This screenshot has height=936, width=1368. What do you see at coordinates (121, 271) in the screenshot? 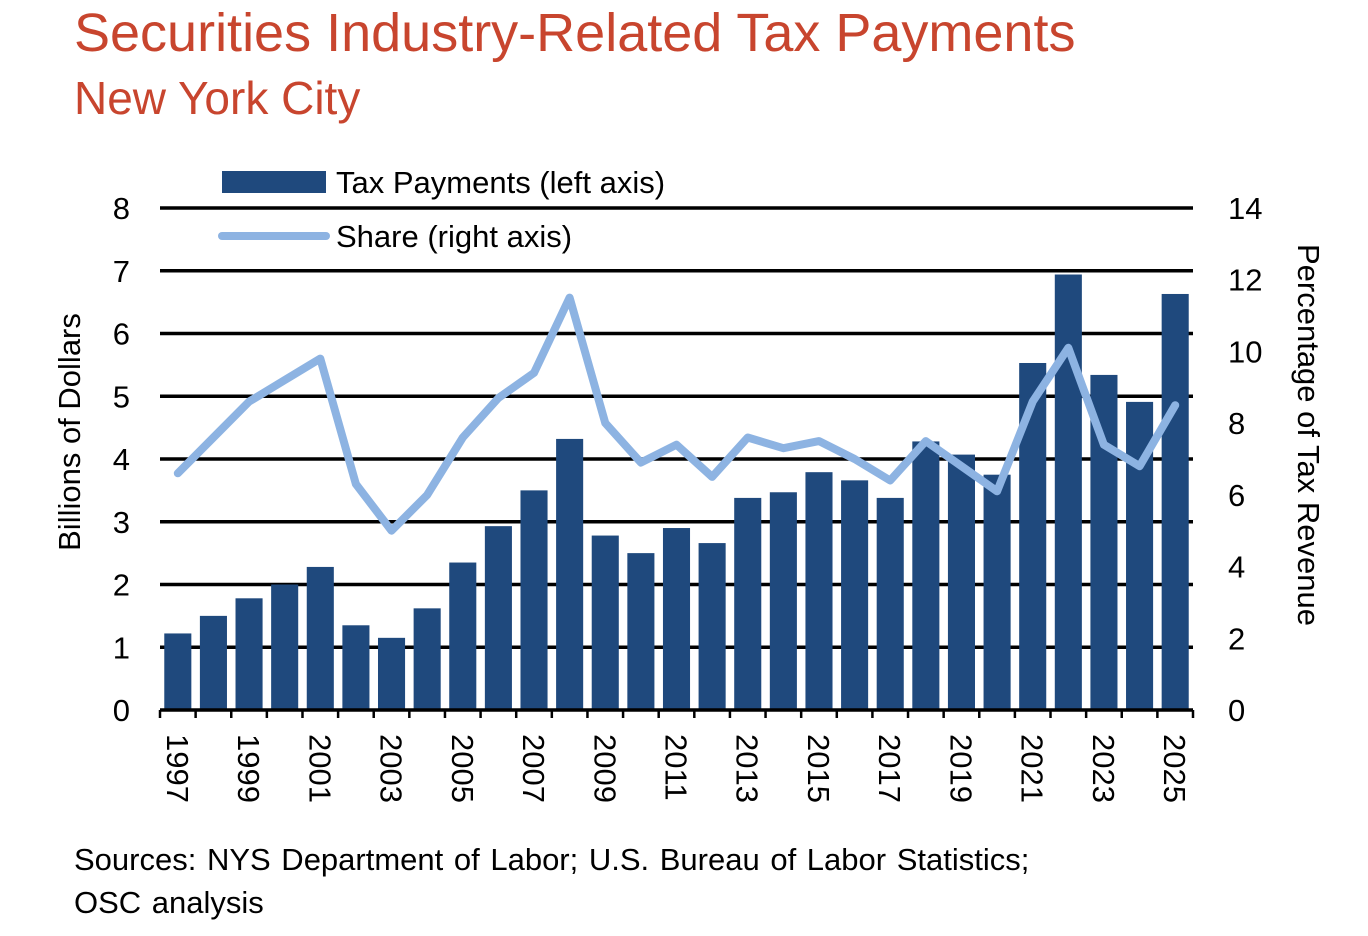
I see `left-tick-label: 7` at bounding box center [121, 271].